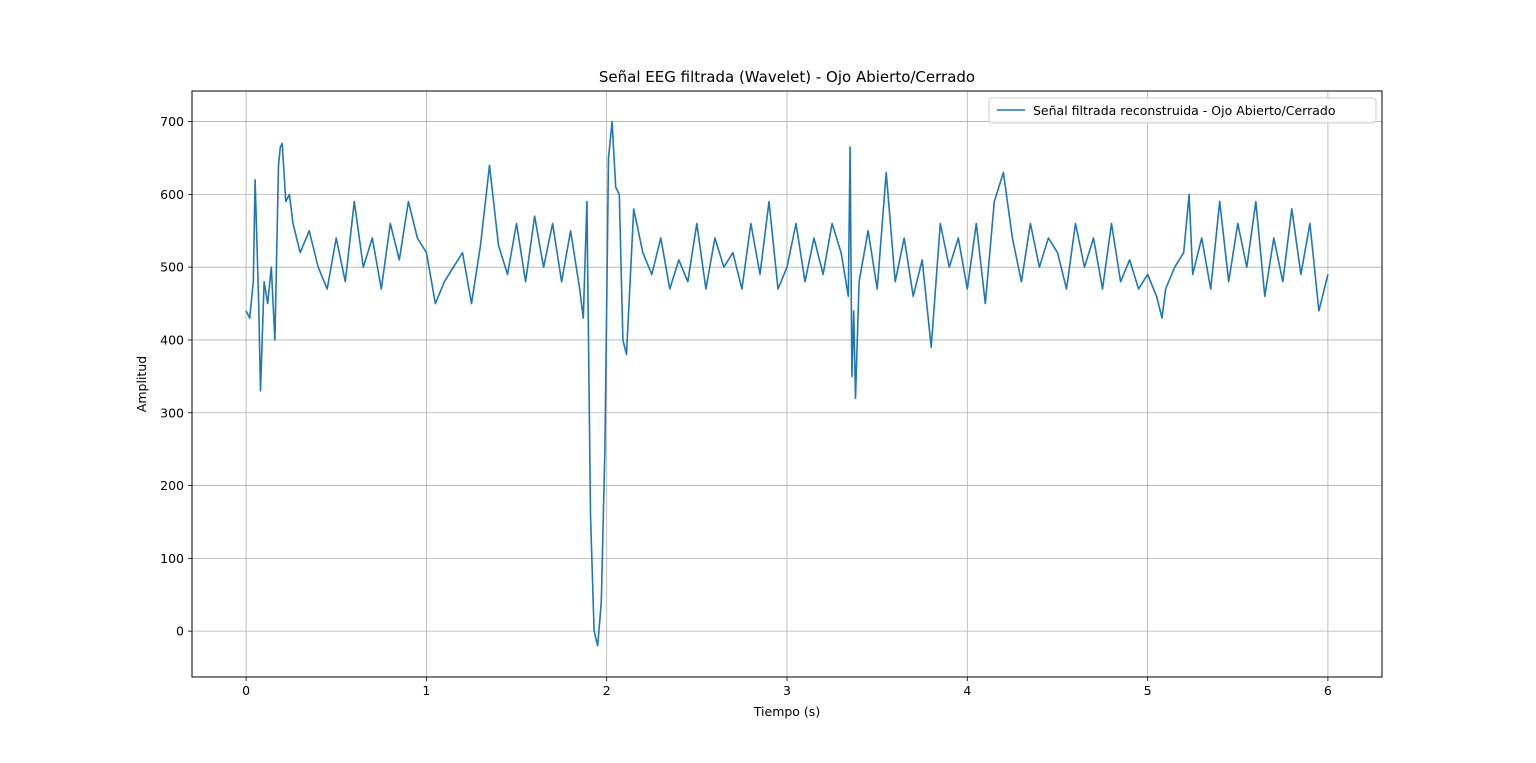 Image resolution: width=1536 pixels, height=763 pixels. I want to click on x-tick-label: 0, so click(246, 690).